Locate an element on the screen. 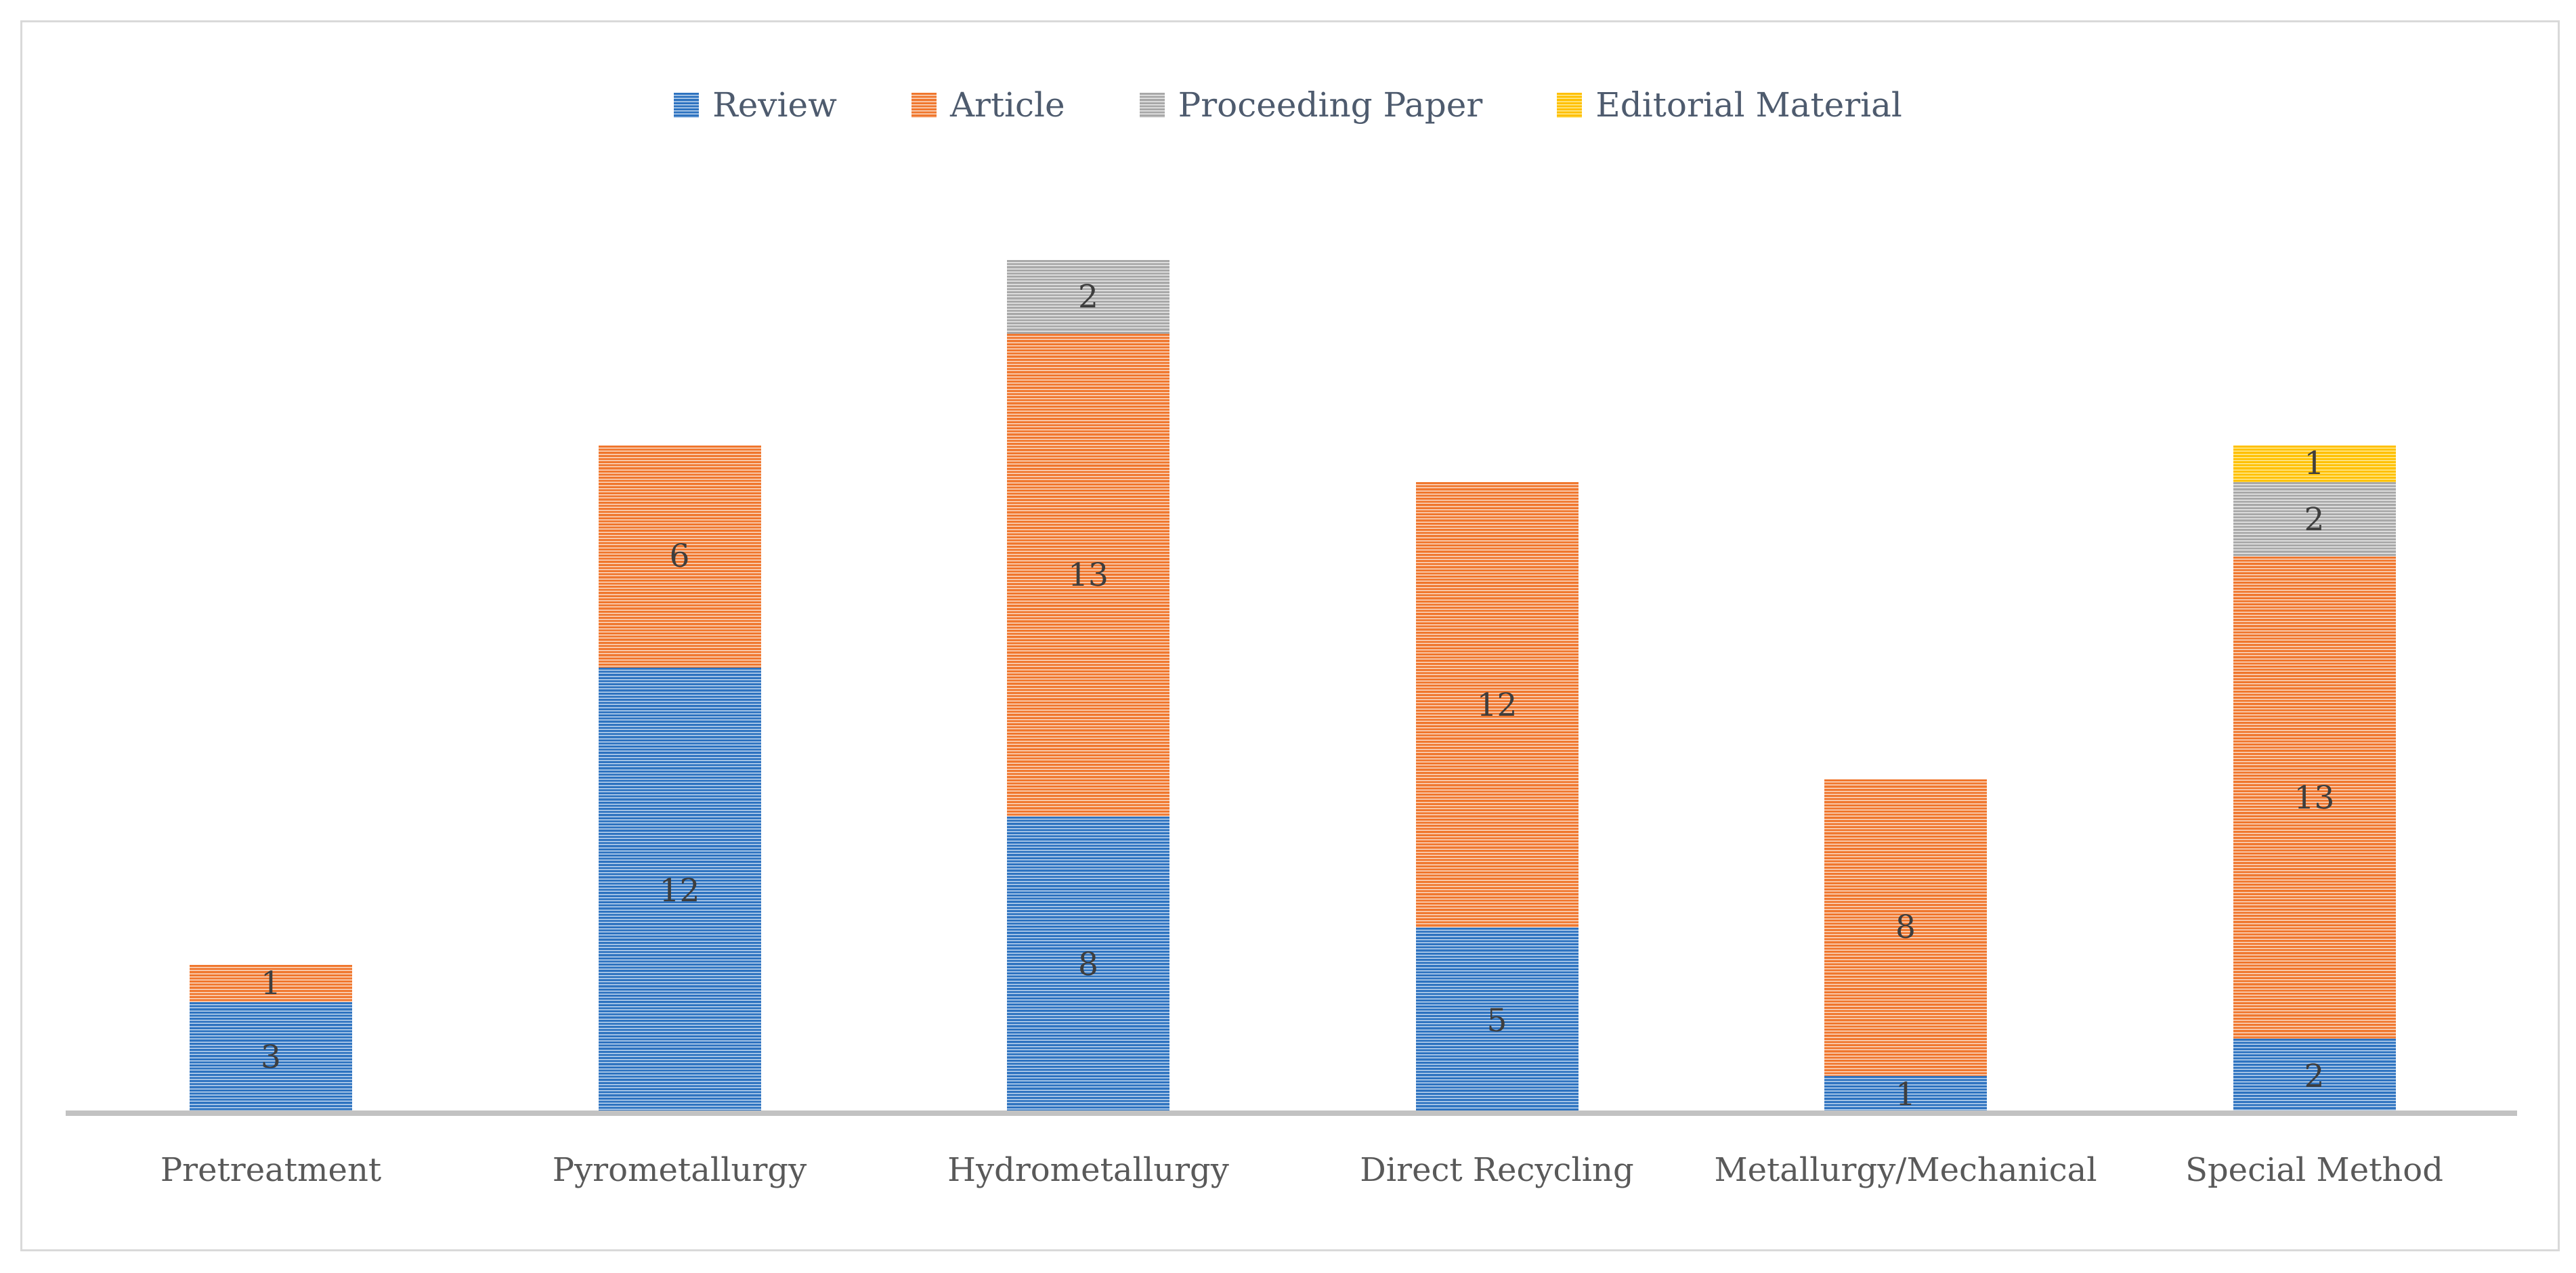 This screenshot has width=2576, height=1273. bar-segment-special-method-proceeding-paper: 2 is located at coordinates (2314, 519).